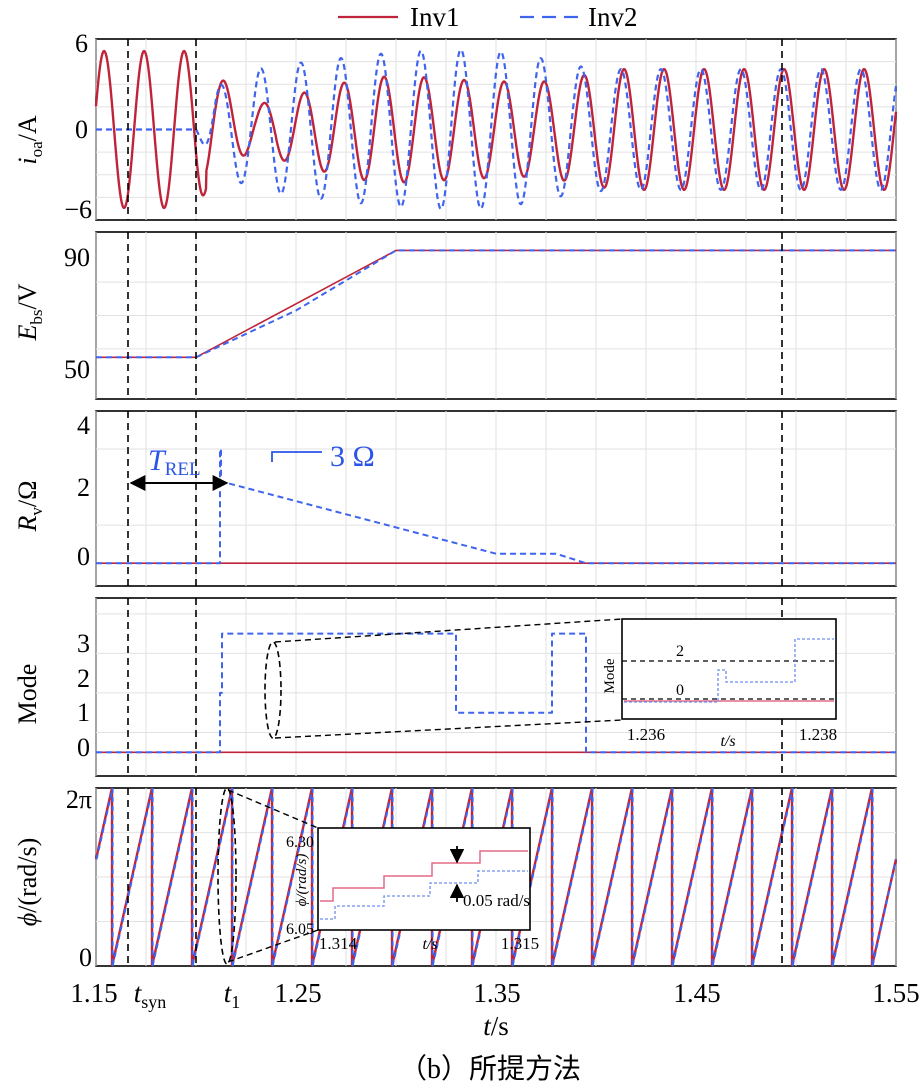 This screenshot has width=924, height=1089. What do you see at coordinates (727, 741) in the screenshot?
I see `mode-inset-xlabel: t/s` at bounding box center [727, 741].